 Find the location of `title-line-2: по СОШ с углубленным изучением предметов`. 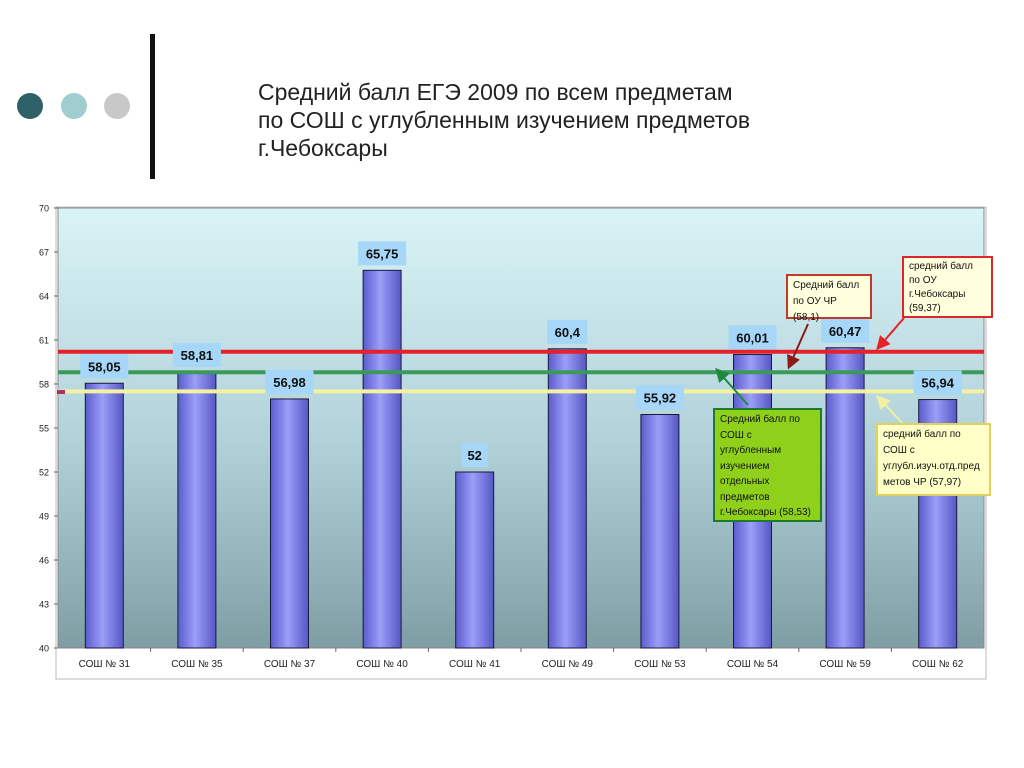

title-line-2: по СОШ с углубленным изучением предметов is located at coordinates (504, 120).